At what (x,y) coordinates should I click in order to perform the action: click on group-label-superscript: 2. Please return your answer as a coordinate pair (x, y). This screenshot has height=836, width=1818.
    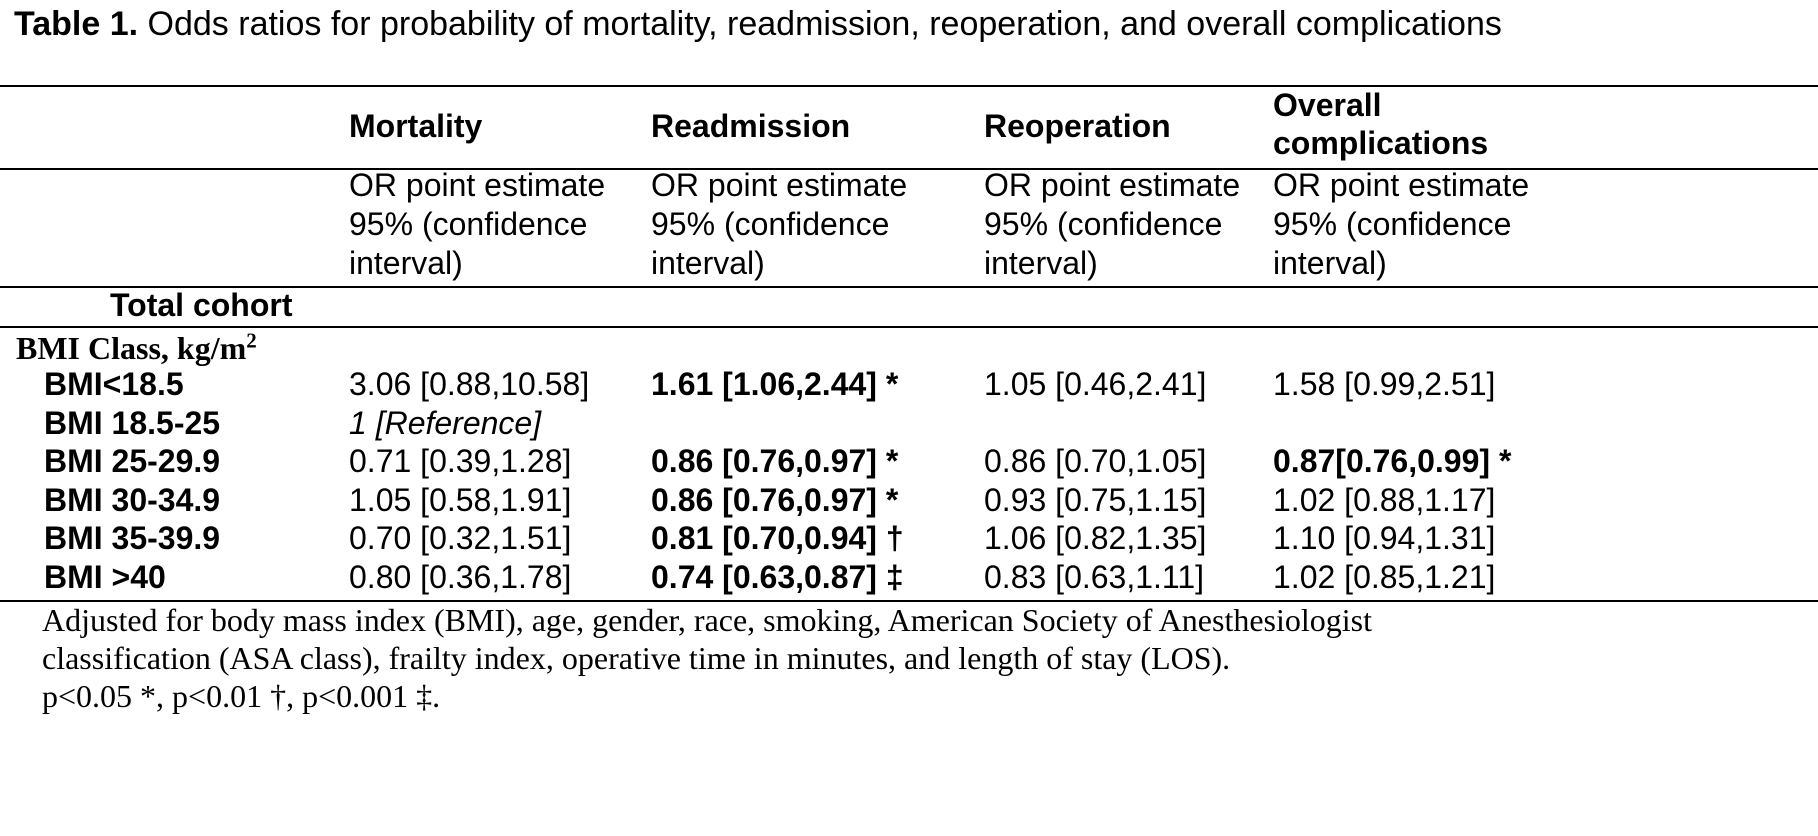
    Looking at the image, I should click on (251, 340).